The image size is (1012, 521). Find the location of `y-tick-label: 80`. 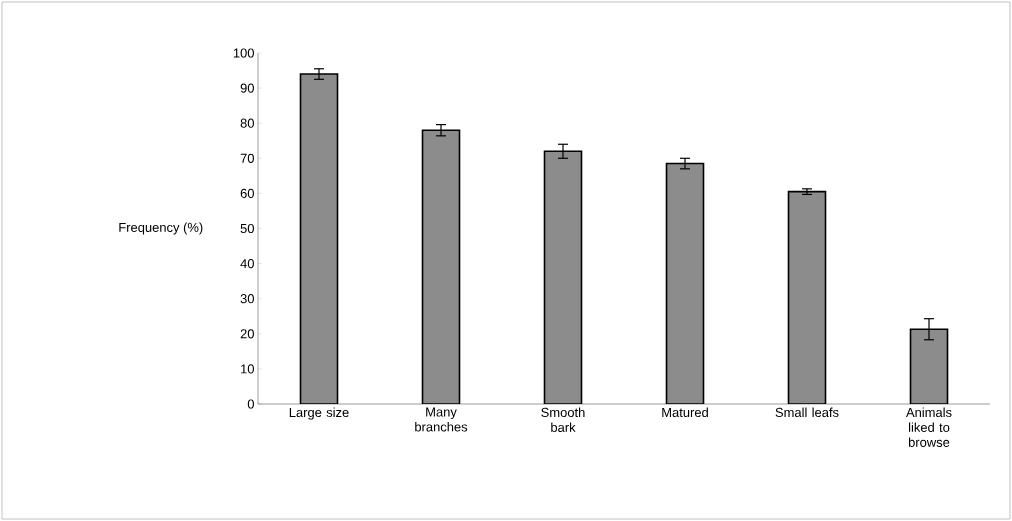

y-tick-label: 80 is located at coordinates (247, 123).